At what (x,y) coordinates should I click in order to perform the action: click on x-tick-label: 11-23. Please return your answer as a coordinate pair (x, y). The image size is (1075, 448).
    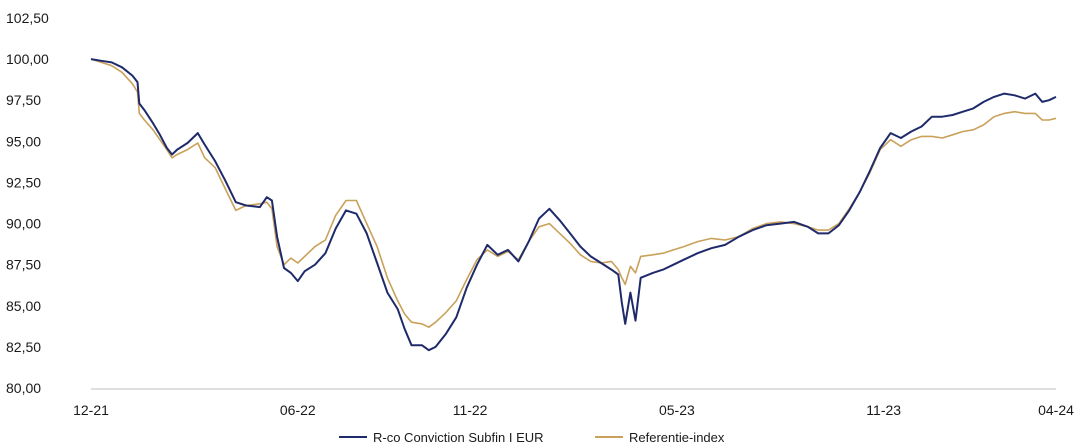
    Looking at the image, I should click on (883, 410).